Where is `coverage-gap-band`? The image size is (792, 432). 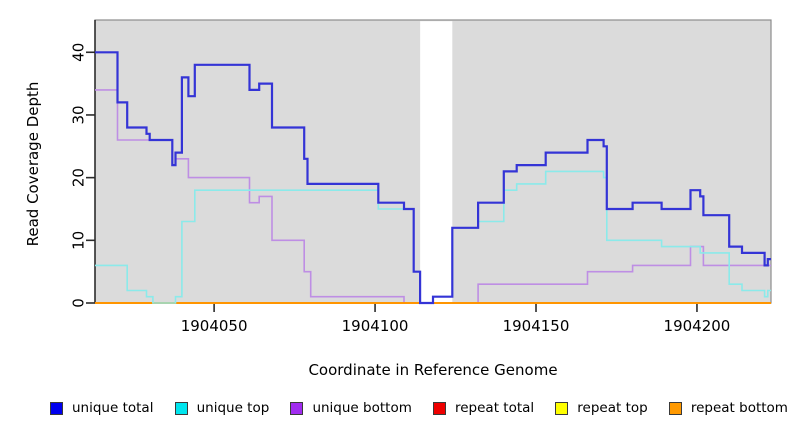 coverage-gap-band is located at coordinates (436, 162).